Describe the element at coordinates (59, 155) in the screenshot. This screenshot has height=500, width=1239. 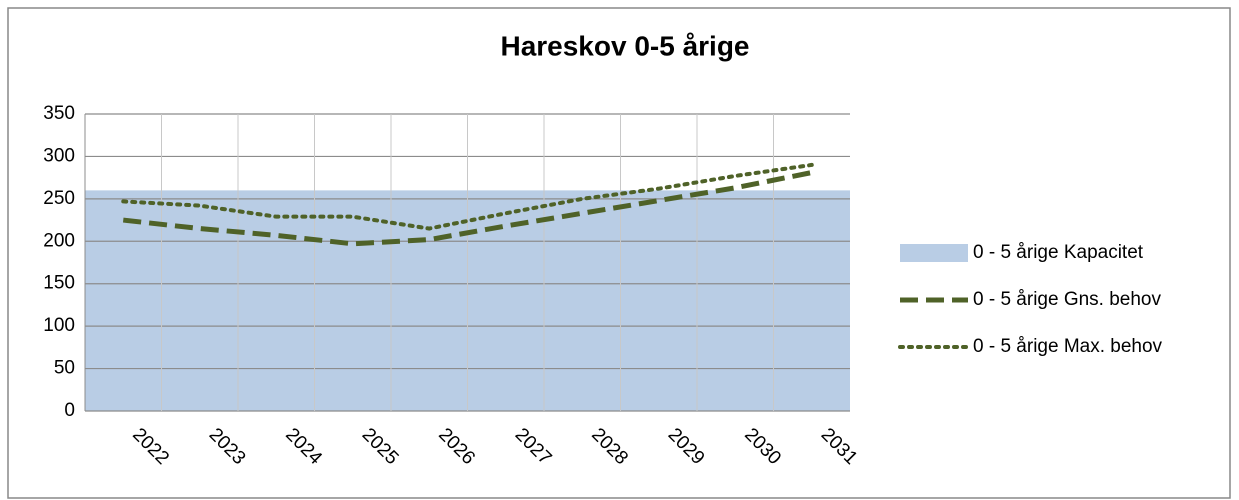
I see `y-tick-label: 300` at that location.